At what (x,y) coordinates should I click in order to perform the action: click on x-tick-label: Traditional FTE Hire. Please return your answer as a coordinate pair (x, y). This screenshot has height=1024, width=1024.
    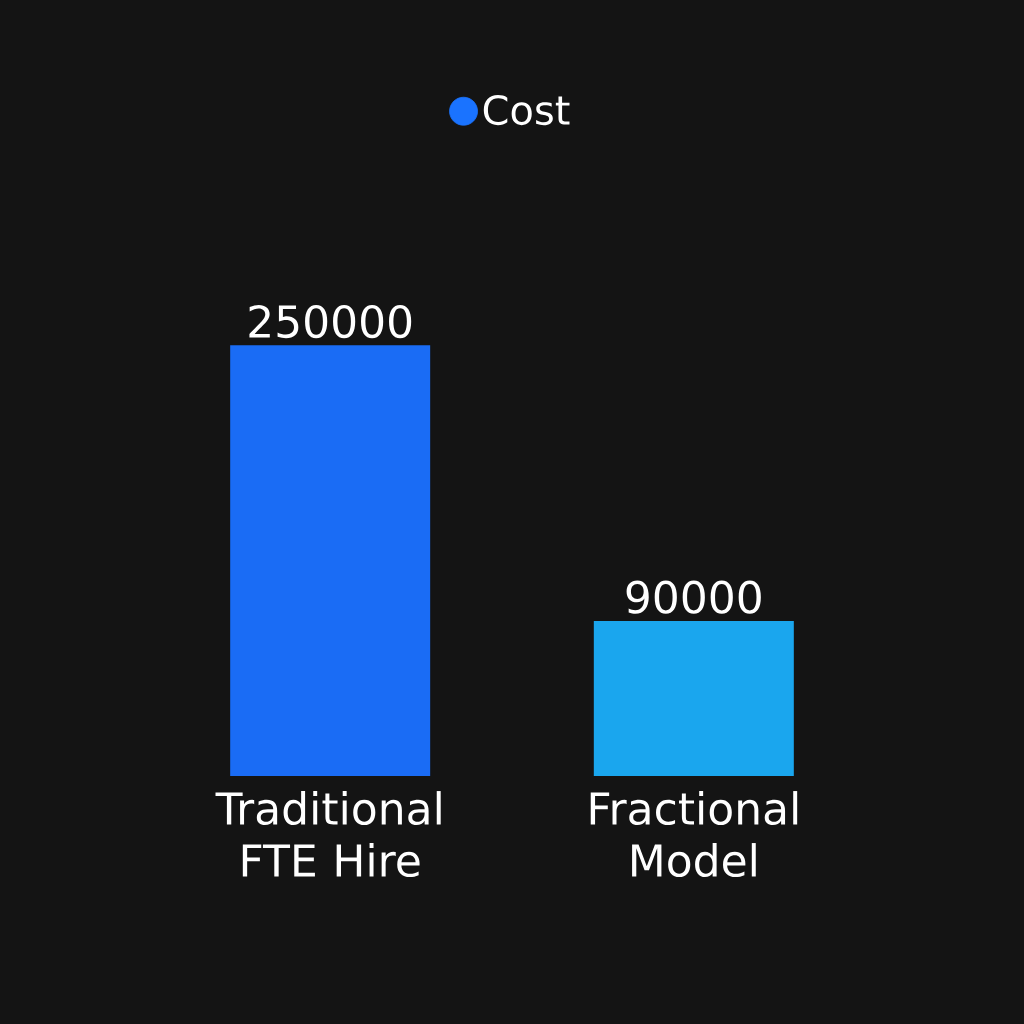
    Looking at the image, I should click on (328, 834).